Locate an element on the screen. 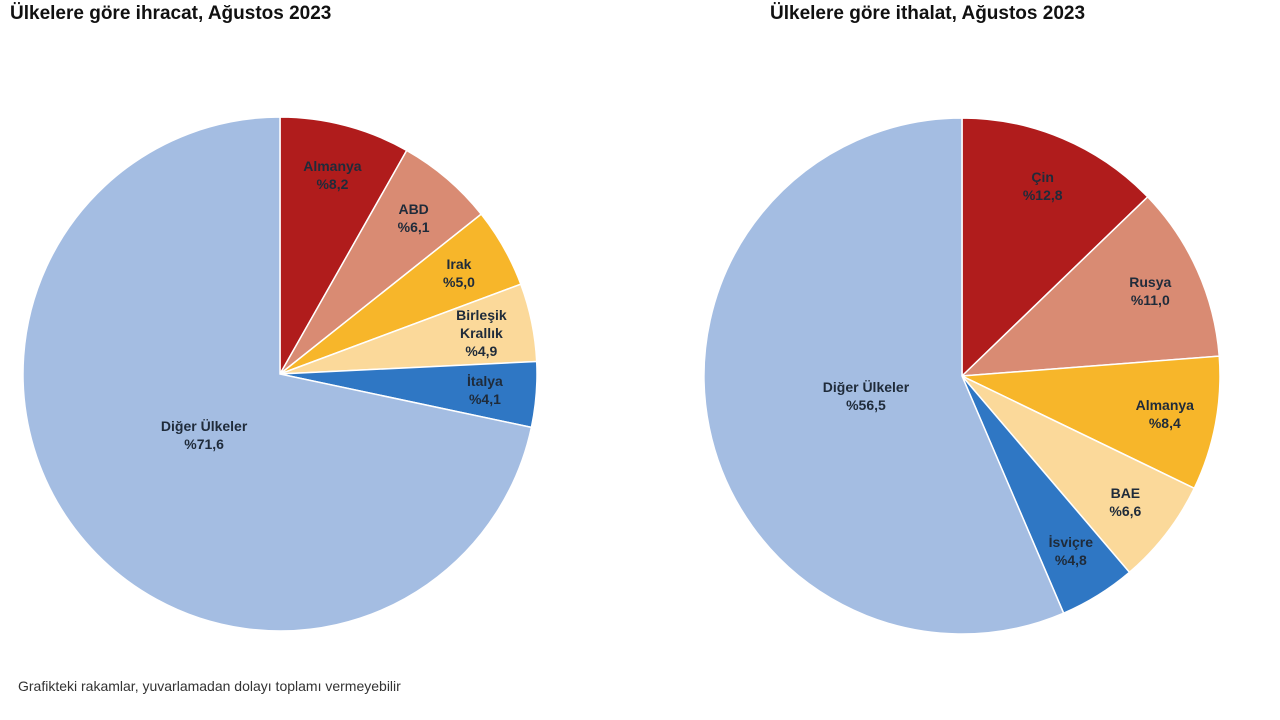  slice-value: %71,6 is located at coordinates (204, 444).